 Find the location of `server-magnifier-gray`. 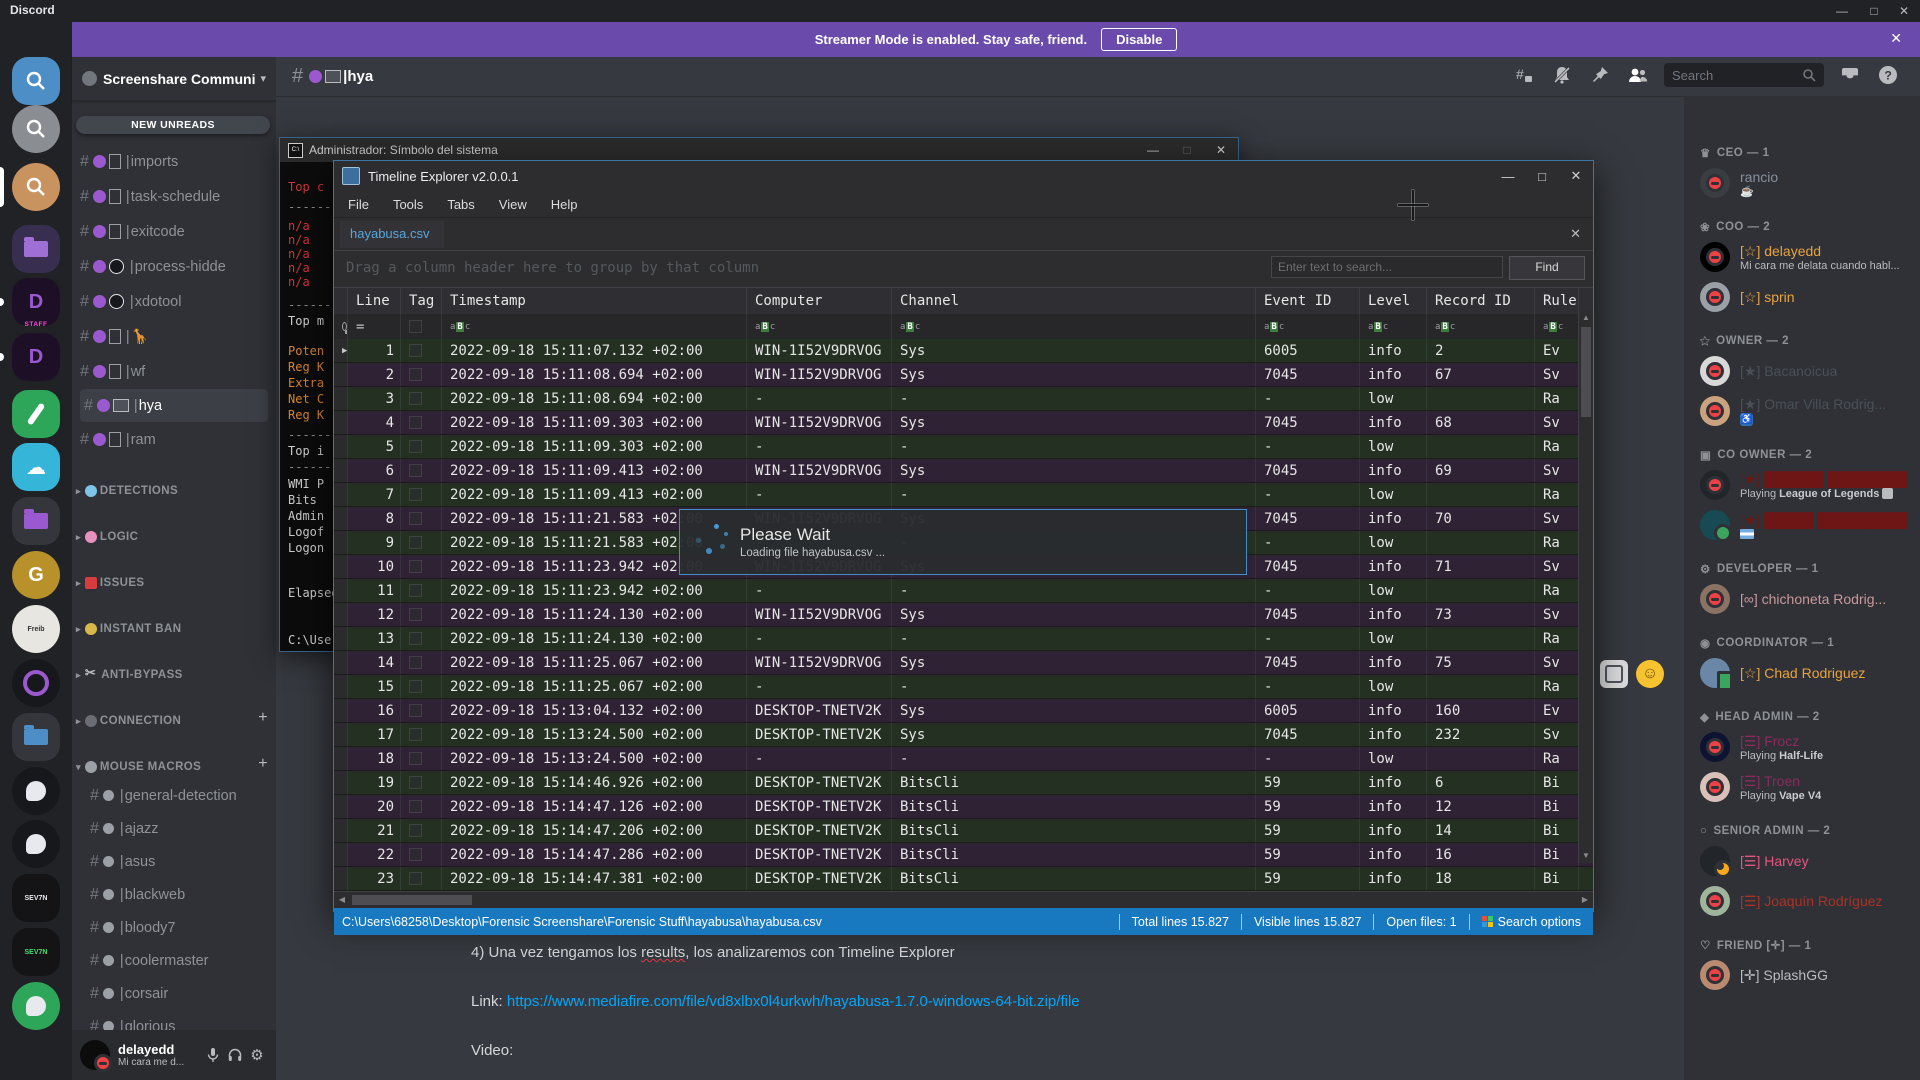

server-magnifier-gray is located at coordinates (36, 129).